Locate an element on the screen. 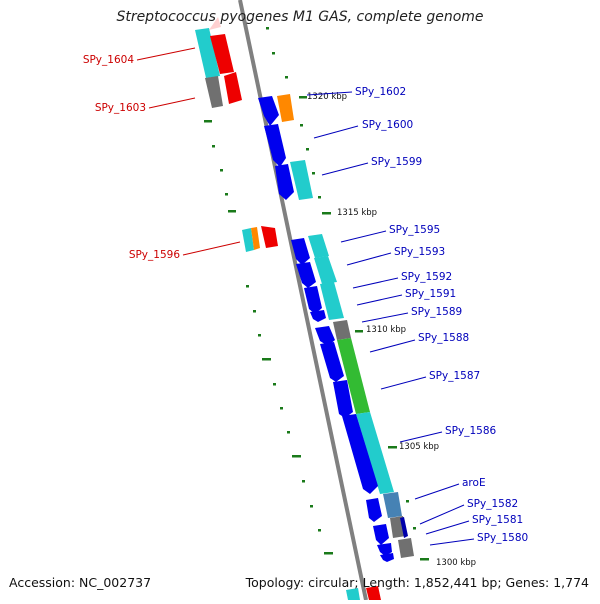 The width and height of the screenshot is (600, 604). gene-label-spy-1596: SPy_1596 is located at coordinates (155, 255).